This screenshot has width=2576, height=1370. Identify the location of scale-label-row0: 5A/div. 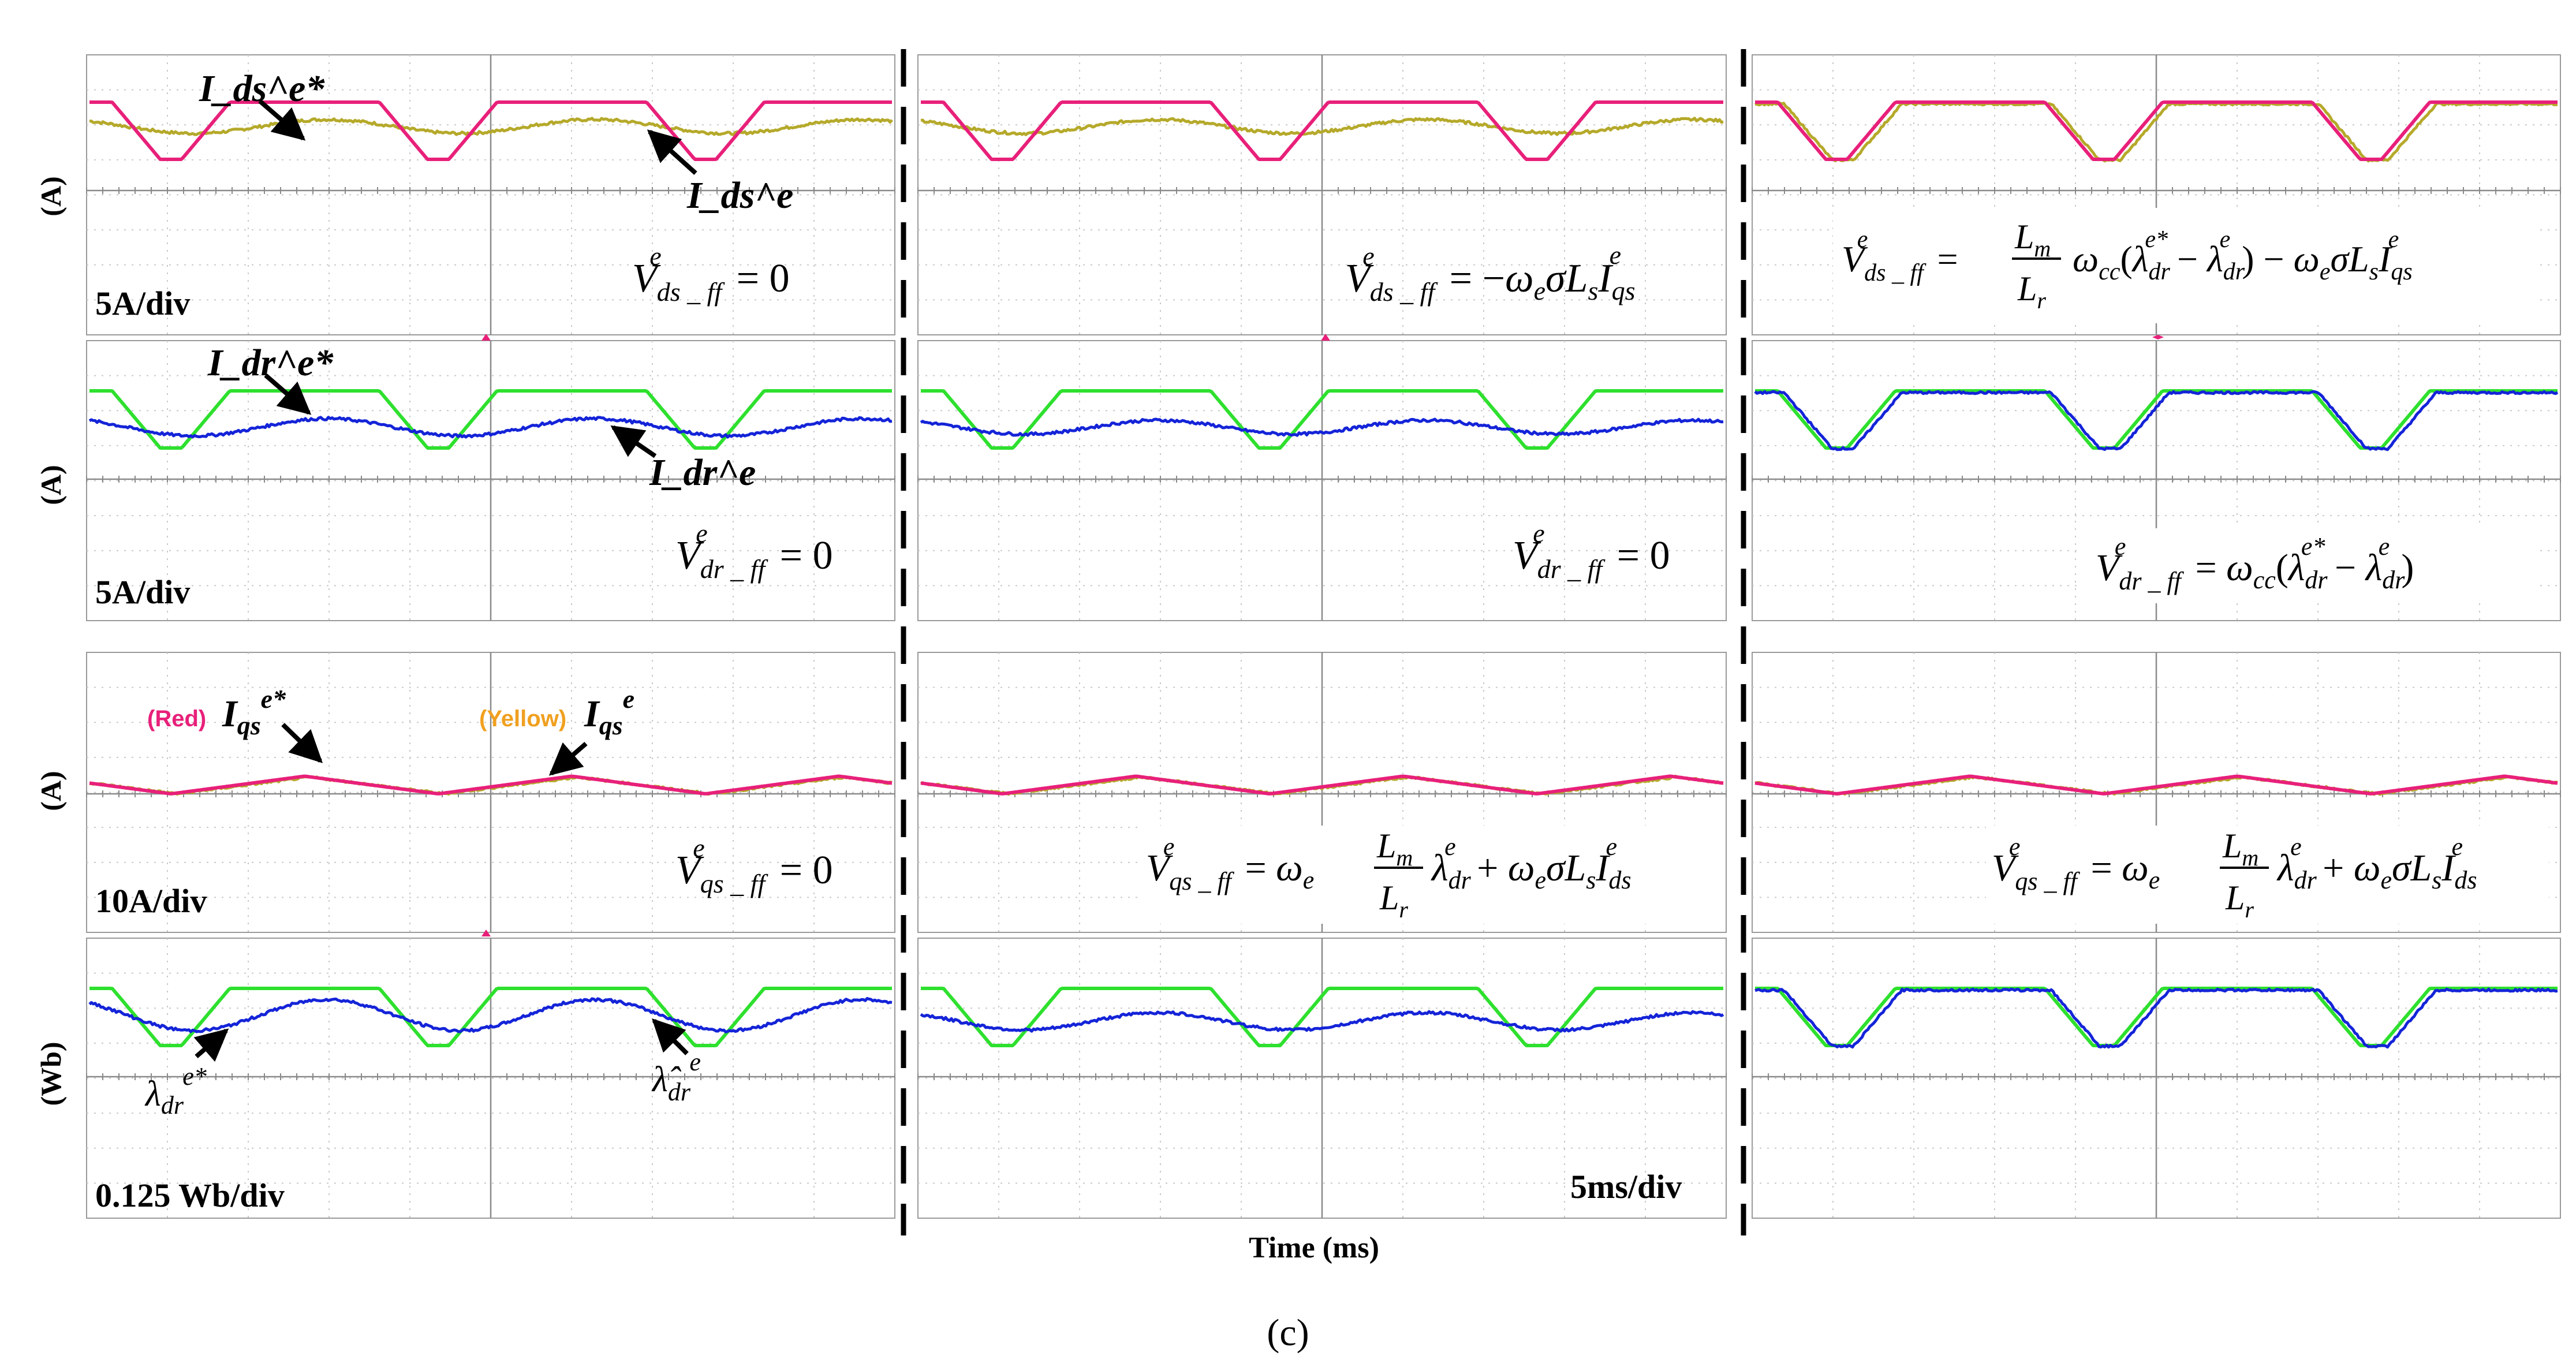
(142, 304).